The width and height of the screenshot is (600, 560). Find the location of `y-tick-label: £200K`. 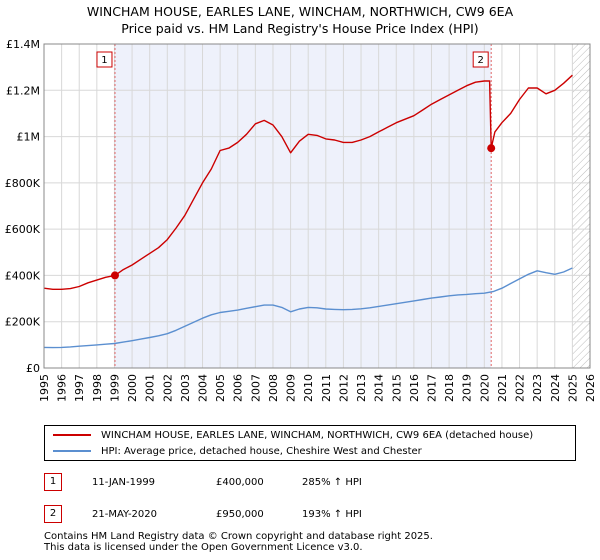

y-tick-label: £200K is located at coordinates (23, 322).